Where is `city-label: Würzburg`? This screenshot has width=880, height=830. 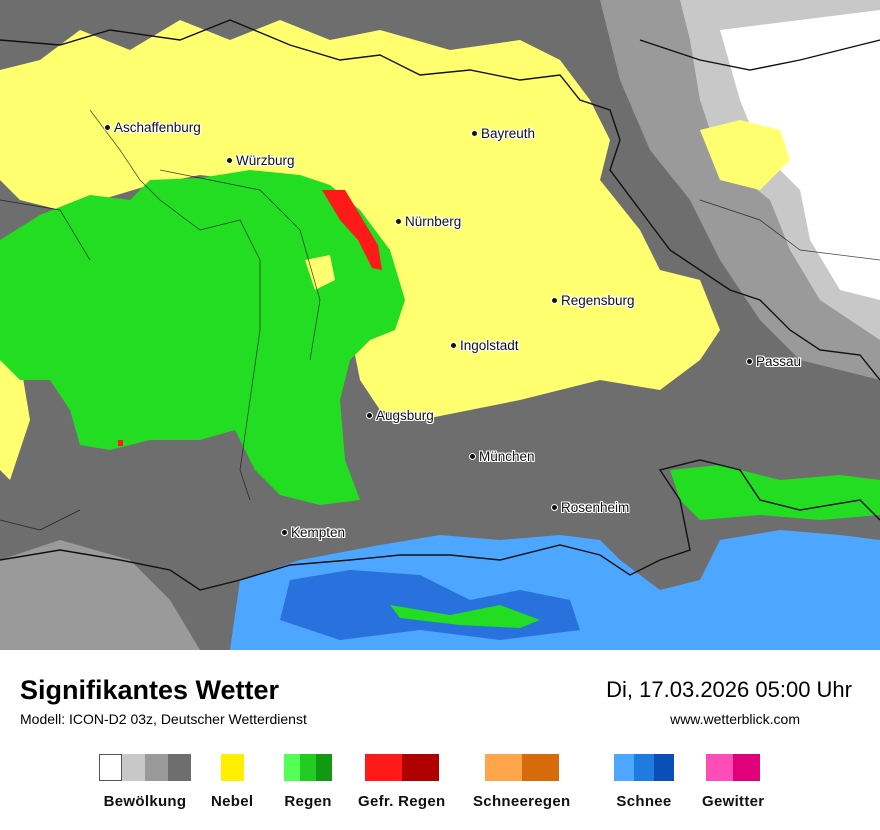 city-label: Würzburg is located at coordinates (265, 160).